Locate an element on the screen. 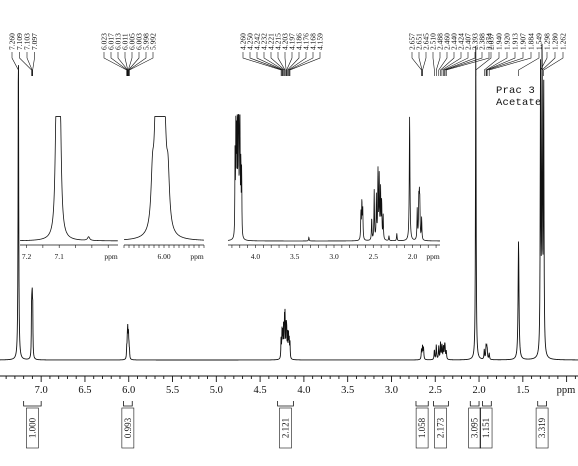 Image resolution: width=578 pixels, height=466 pixels. inset-vinyl-trace is located at coordinates (164, 178).